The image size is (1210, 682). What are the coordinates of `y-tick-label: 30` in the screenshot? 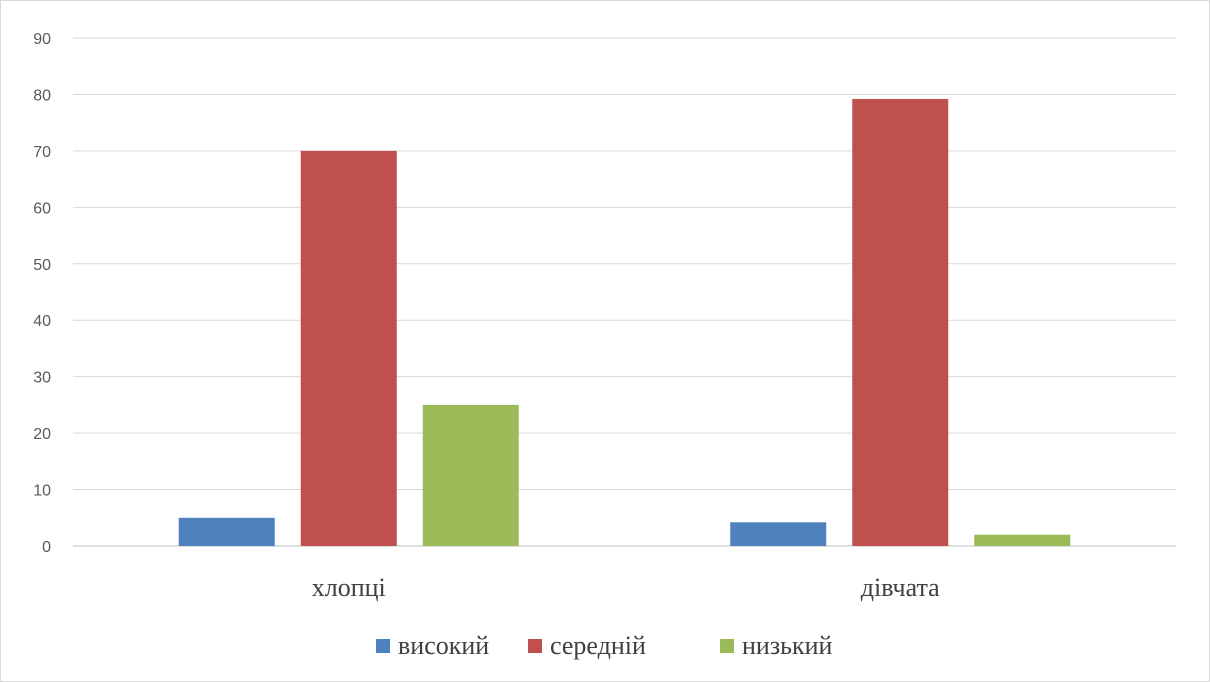 It's located at (42, 378).